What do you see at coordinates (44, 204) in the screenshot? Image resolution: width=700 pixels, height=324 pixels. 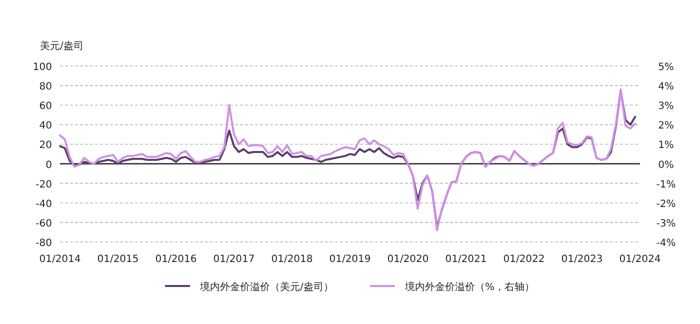 I see `y-tick-label: -40` at bounding box center [44, 204].